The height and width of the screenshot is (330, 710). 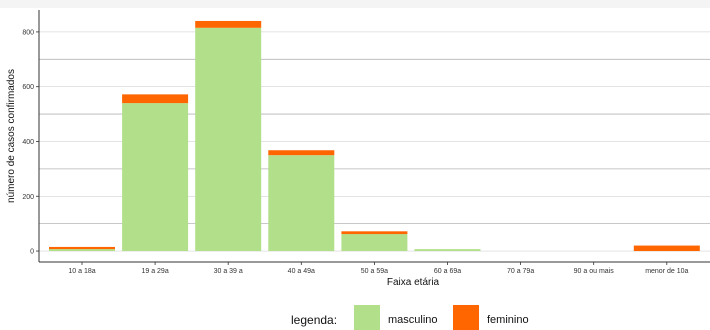 I want to click on y-tick-label: 400, so click(x=28, y=142).